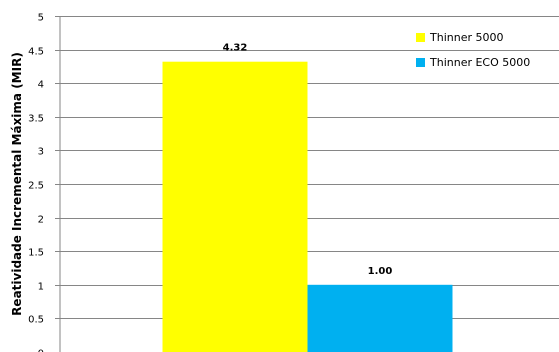 The image size is (559, 352). I want to click on y-tick-label: 1, so click(41, 287).